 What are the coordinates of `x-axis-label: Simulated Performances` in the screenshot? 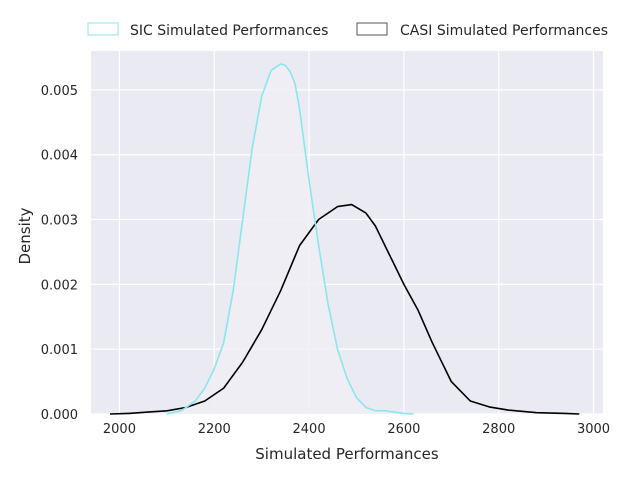 It's located at (347, 454).